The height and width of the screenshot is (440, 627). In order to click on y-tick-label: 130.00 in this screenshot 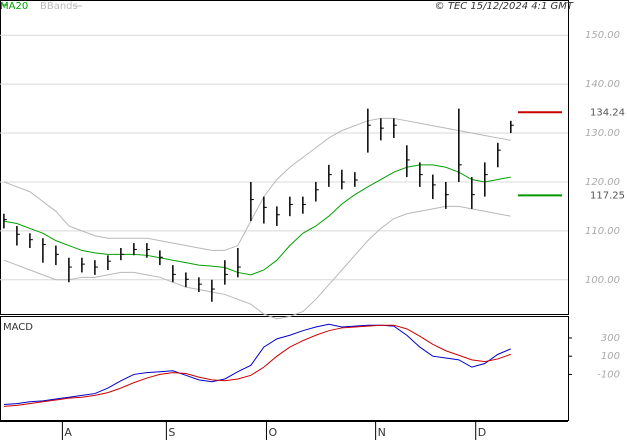, I will do `click(602, 133)`.